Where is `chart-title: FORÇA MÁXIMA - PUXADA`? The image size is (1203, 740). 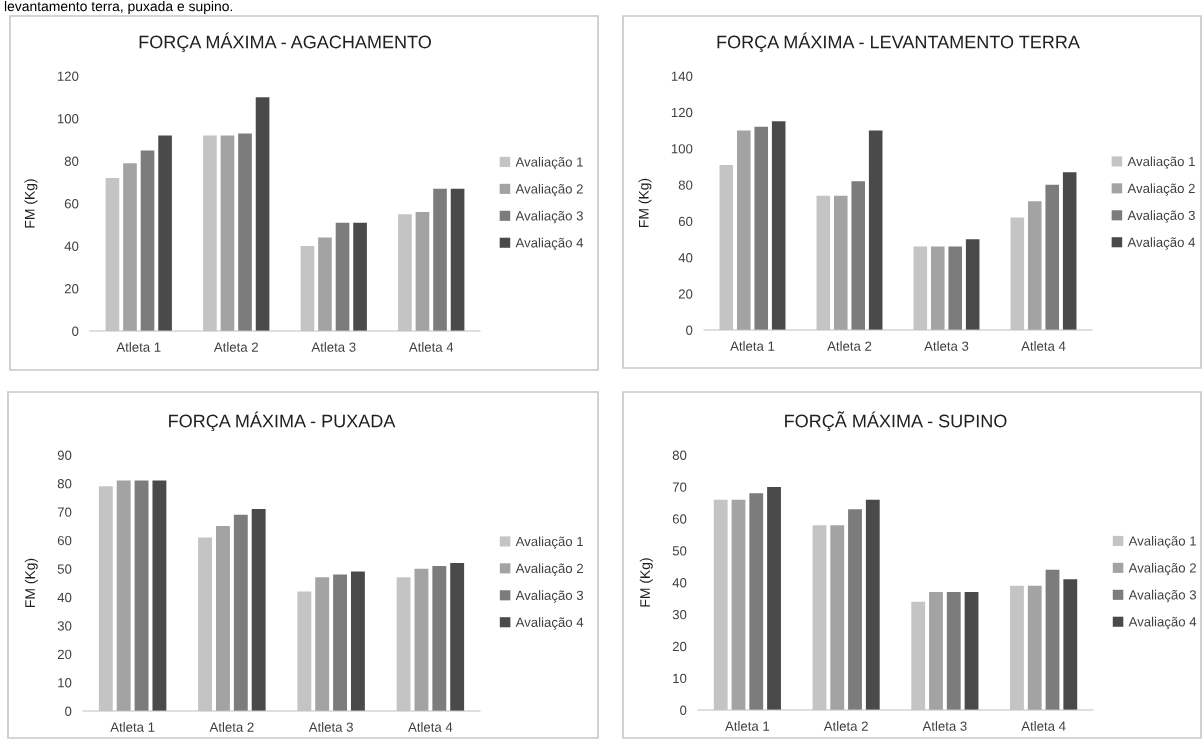 chart-title: FORÇA MÁXIMA - PUXADA is located at coordinates (282, 421).